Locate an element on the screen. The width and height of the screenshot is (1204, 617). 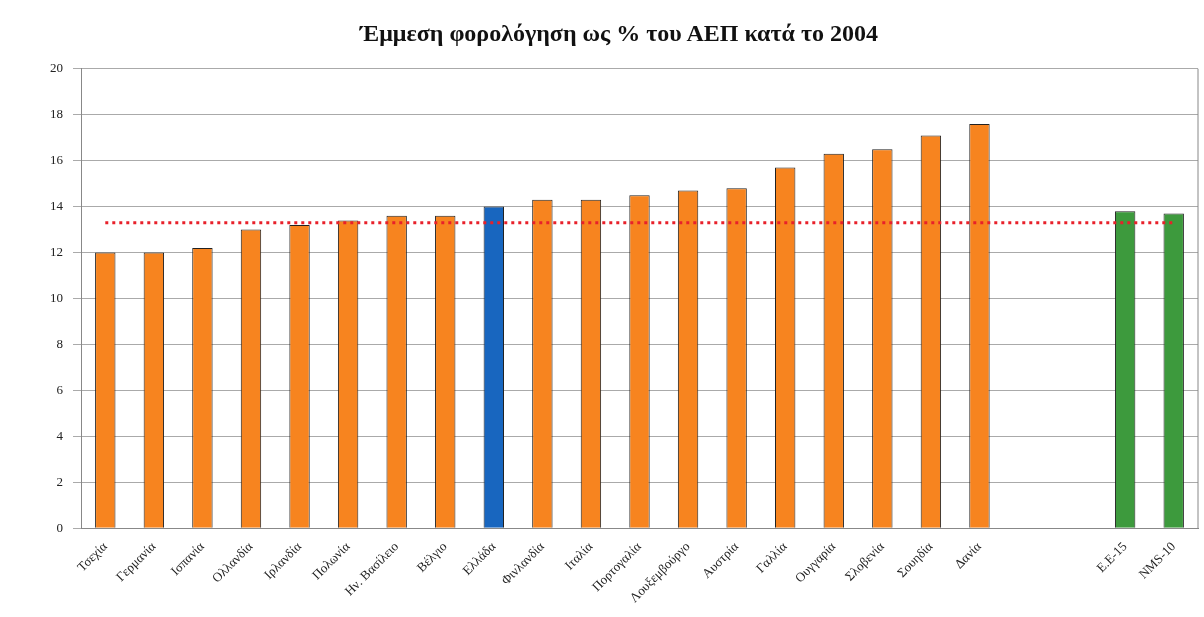
y-tick-label: 2 is located at coordinates (59, 481).